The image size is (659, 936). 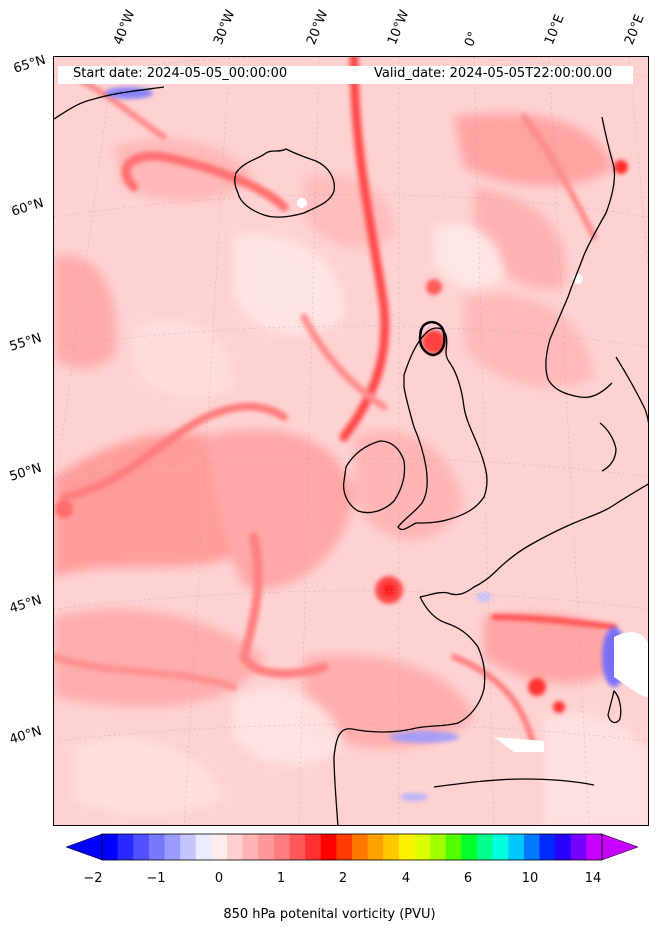 What do you see at coordinates (555, 29) in the screenshot?
I see `lon-label-10e: 10°E` at bounding box center [555, 29].